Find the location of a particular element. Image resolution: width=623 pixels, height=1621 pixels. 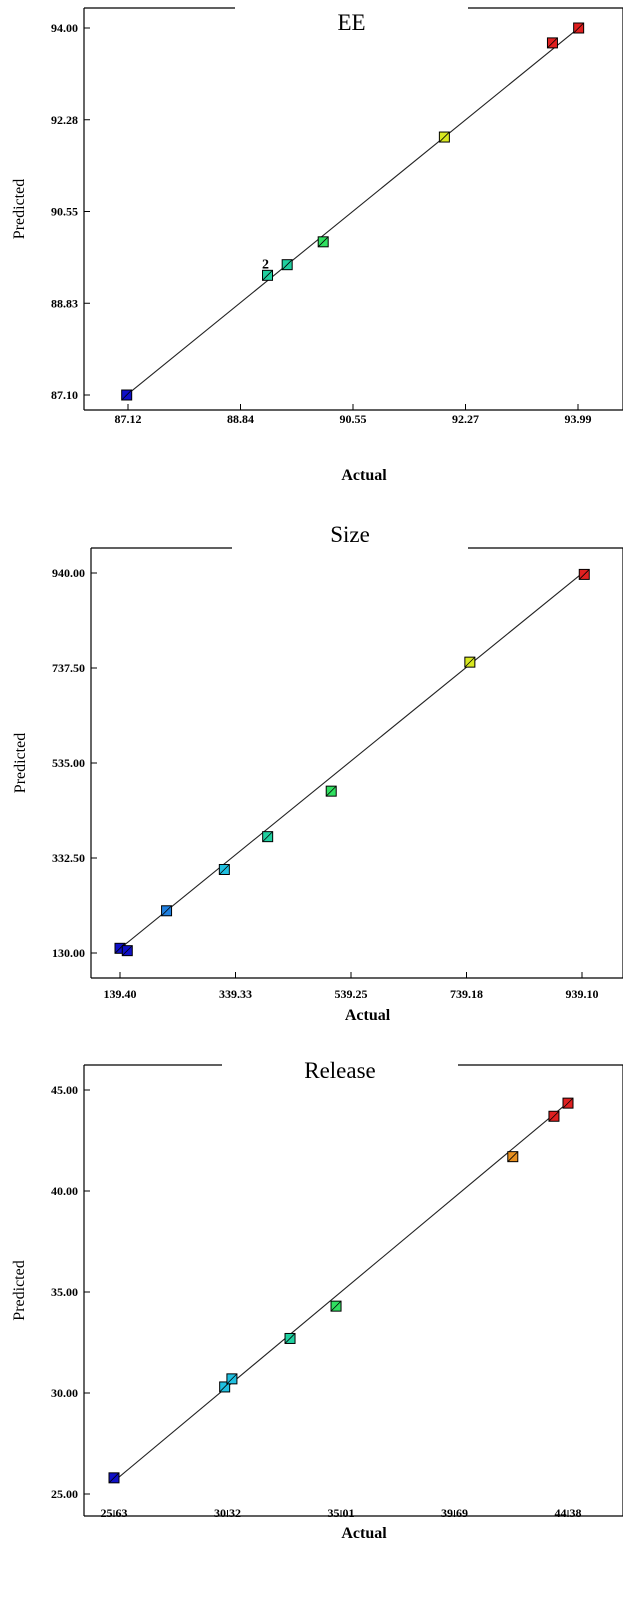

chart-title: EE is located at coordinates (351, 22).